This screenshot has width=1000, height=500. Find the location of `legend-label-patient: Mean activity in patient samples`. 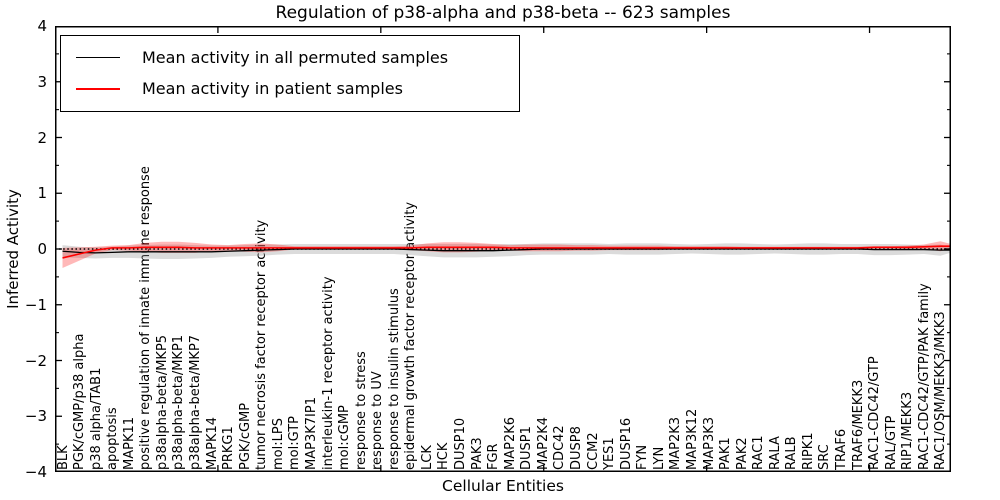

legend-label-patient: Mean activity in patient samples is located at coordinates (272, 88).